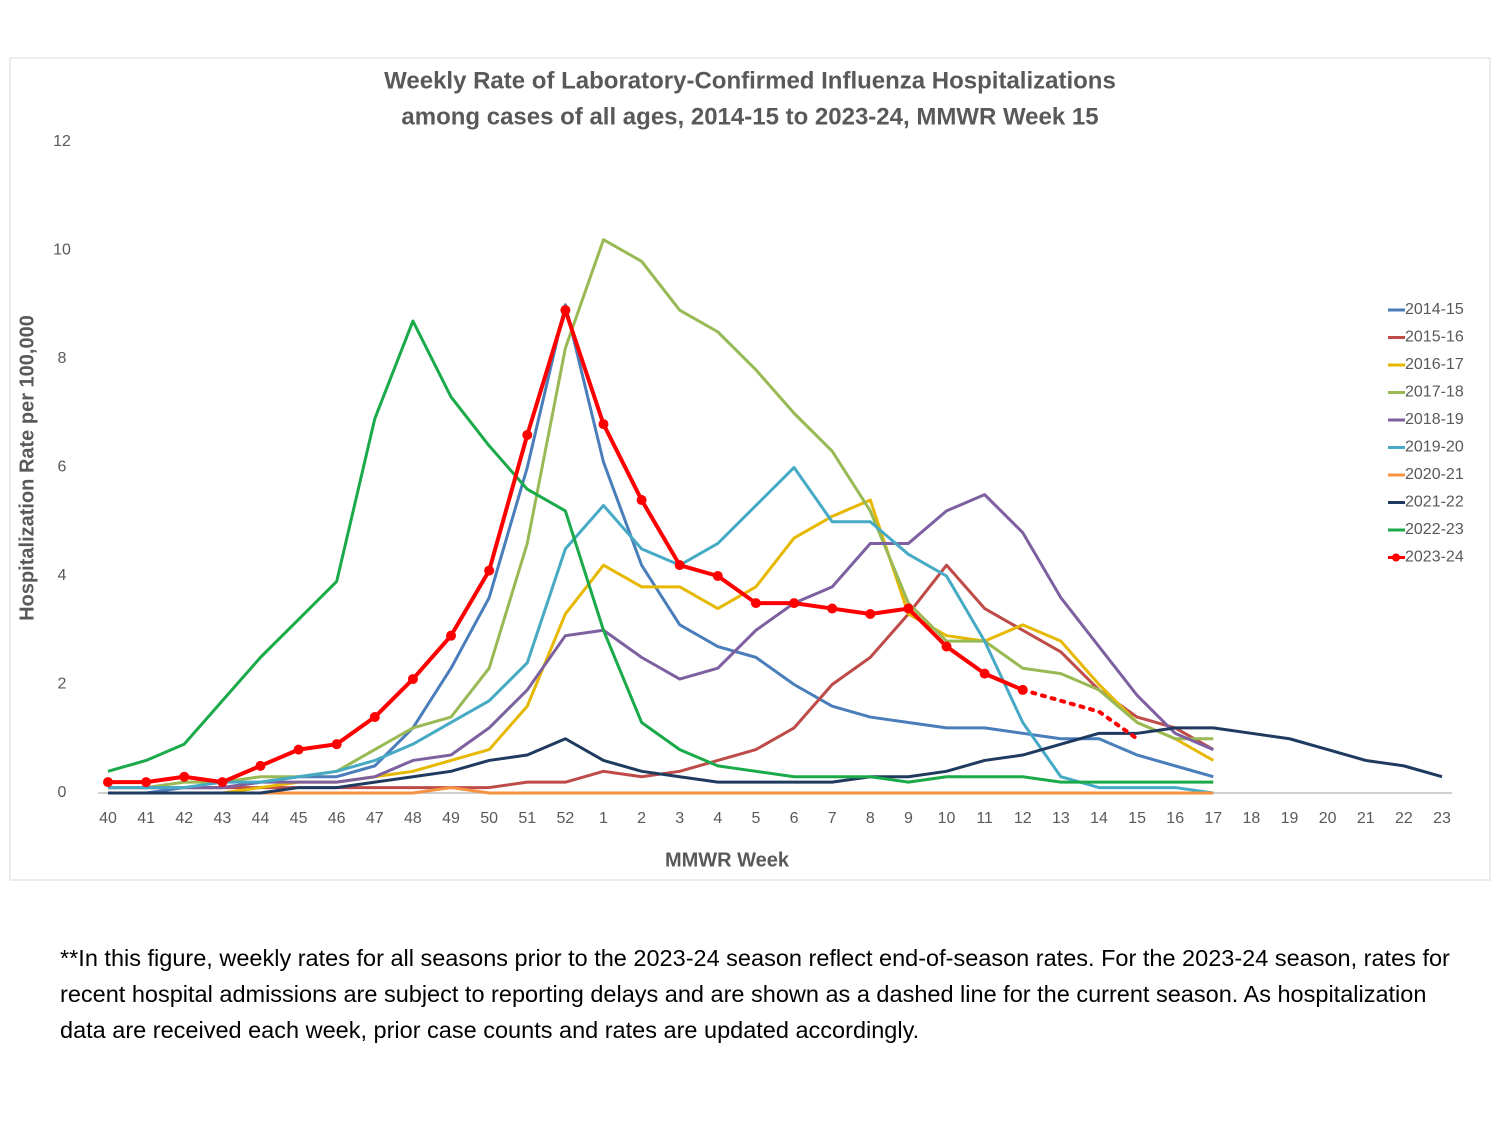 The width and height of the screenshot is (1500, 1125). What do you see at coordinates (261, 818) in the screenshot?
I see `x-tick-label: 44` at bounding box center [261, 818].